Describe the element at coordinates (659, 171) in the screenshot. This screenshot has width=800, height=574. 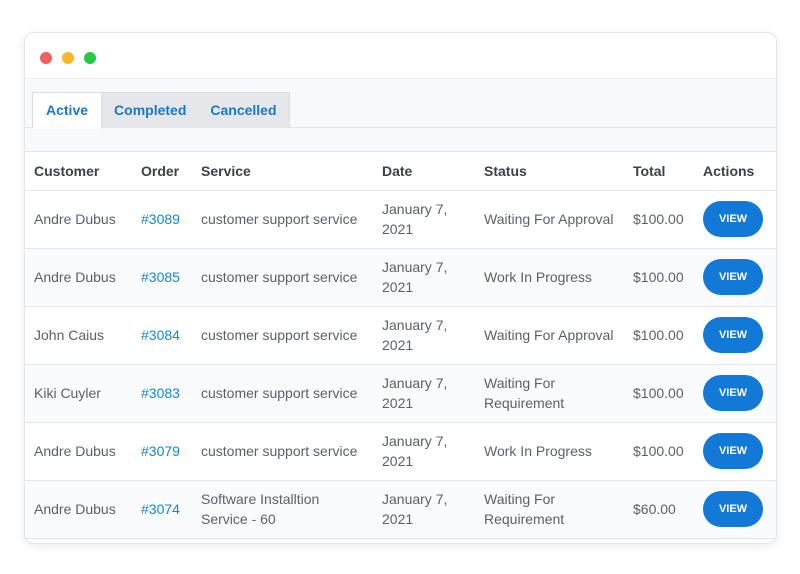
I see `header-total: Total` at that location.